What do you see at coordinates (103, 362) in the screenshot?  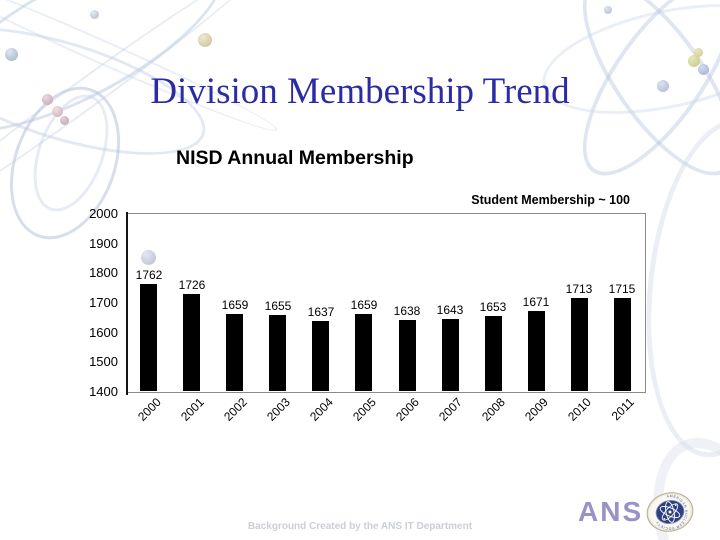 I see `y-axis-label: 1500` at bounding box center [103, 362].